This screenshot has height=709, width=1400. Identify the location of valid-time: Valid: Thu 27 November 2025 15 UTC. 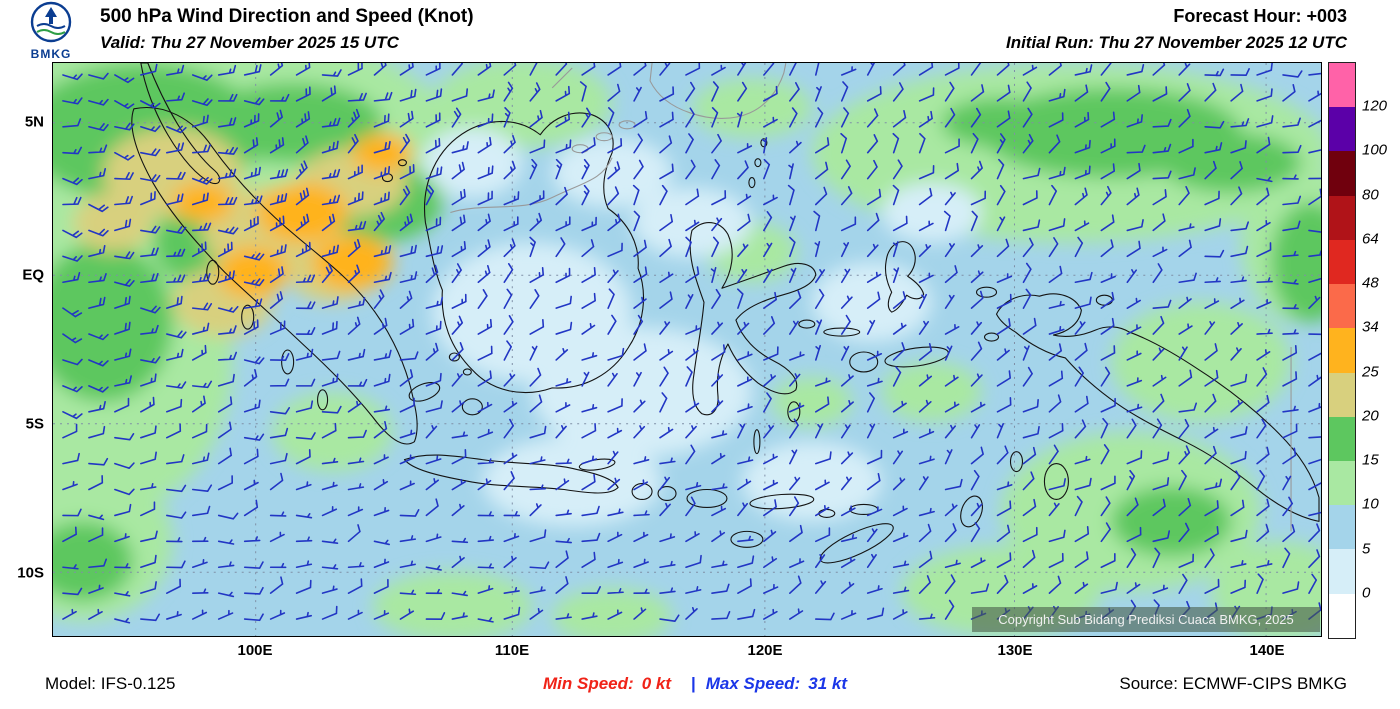
(249, 42).